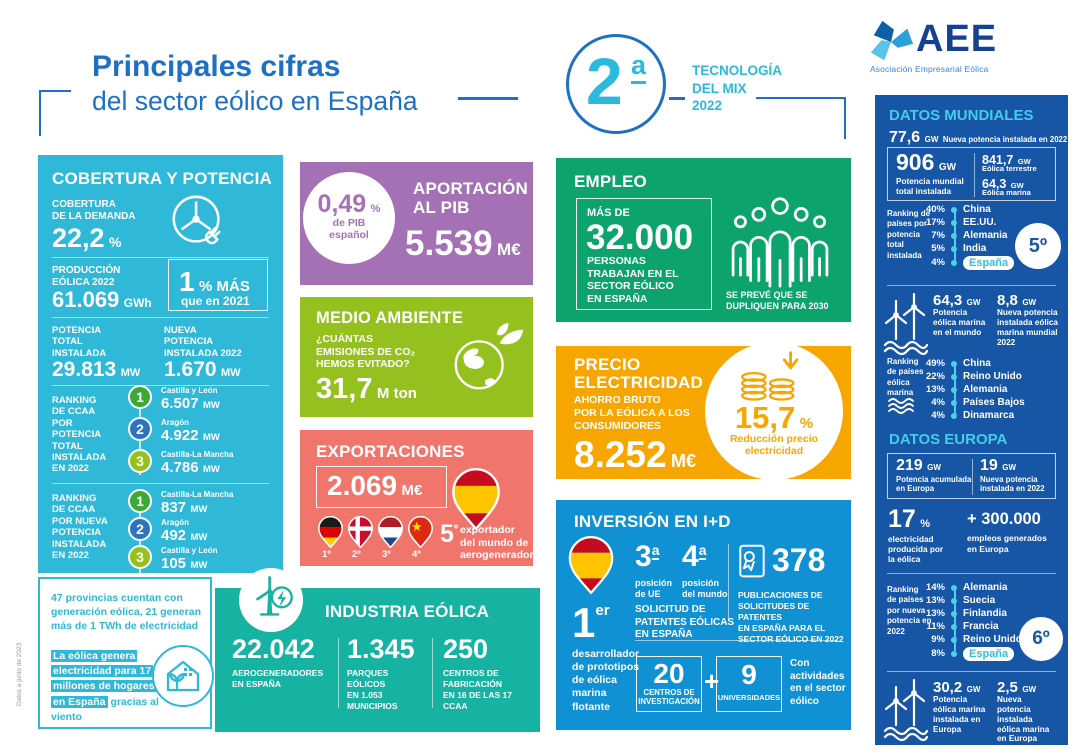 The image size is (1080, 756). Describe the element at coordinates (801, 118) in the screenshot. I see `badge-bracket-right` at that location.